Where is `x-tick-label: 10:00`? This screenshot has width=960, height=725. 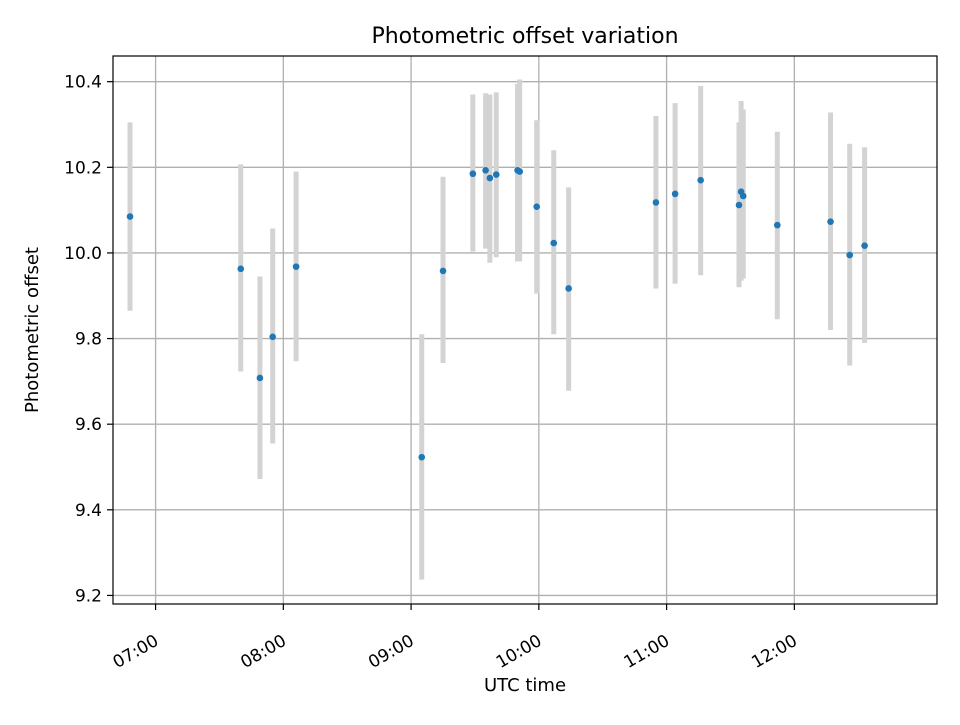 x-tick-label: 10:00 is located at coordinates (519, 652).